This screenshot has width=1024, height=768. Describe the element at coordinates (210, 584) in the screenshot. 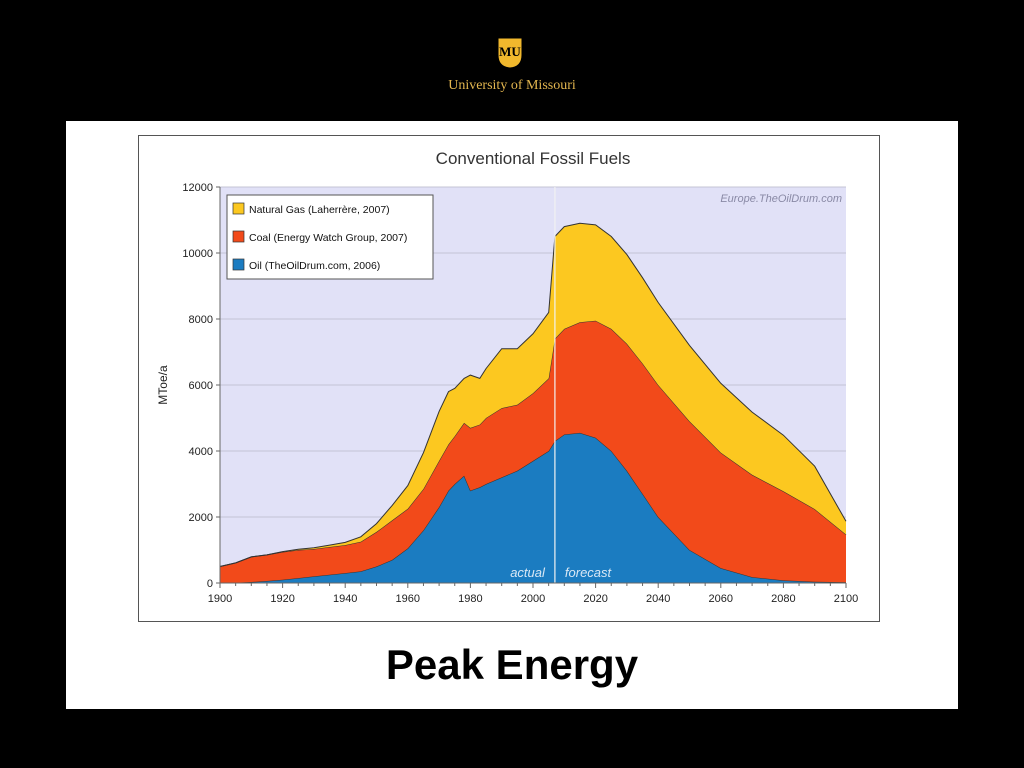

I see `y-tick-label: 0` at that location.